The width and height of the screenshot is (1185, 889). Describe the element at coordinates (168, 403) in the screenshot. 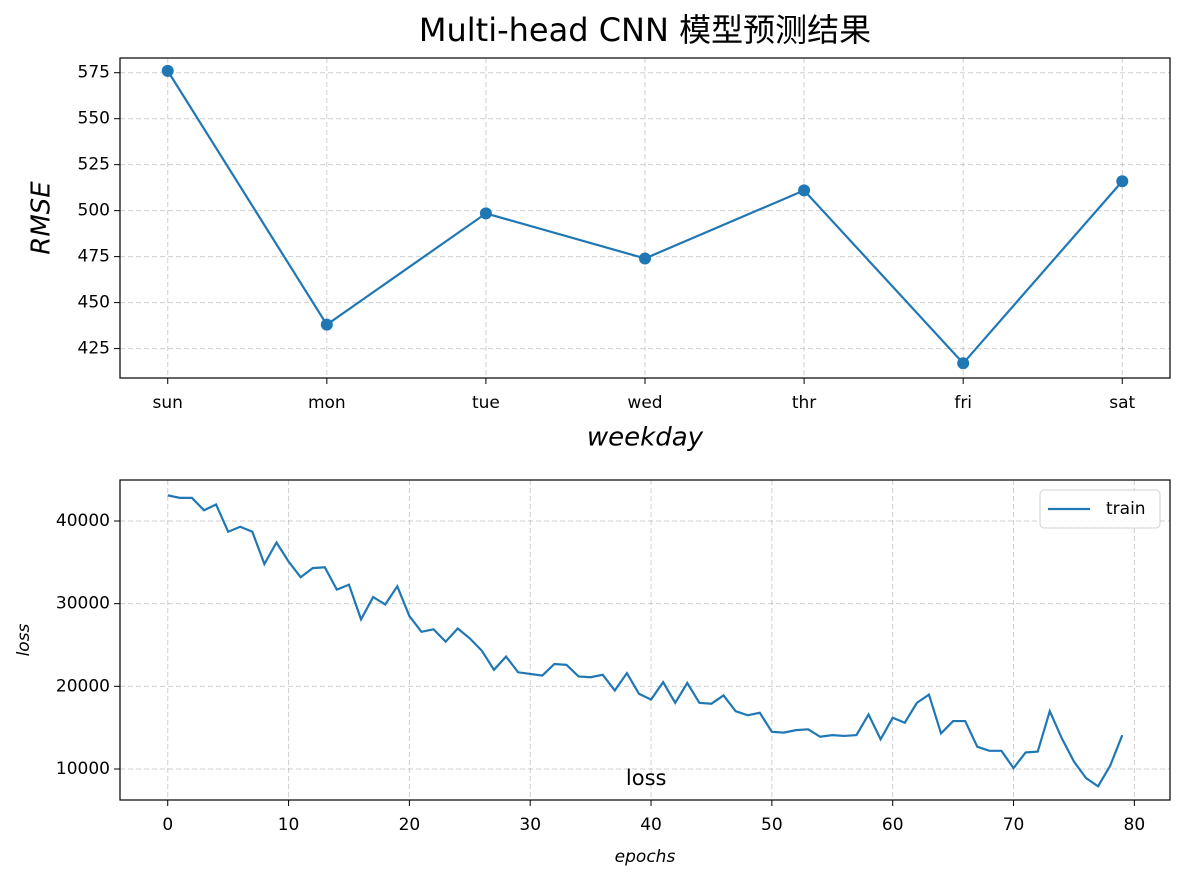

I see `x-tick-label: sun` at that location.